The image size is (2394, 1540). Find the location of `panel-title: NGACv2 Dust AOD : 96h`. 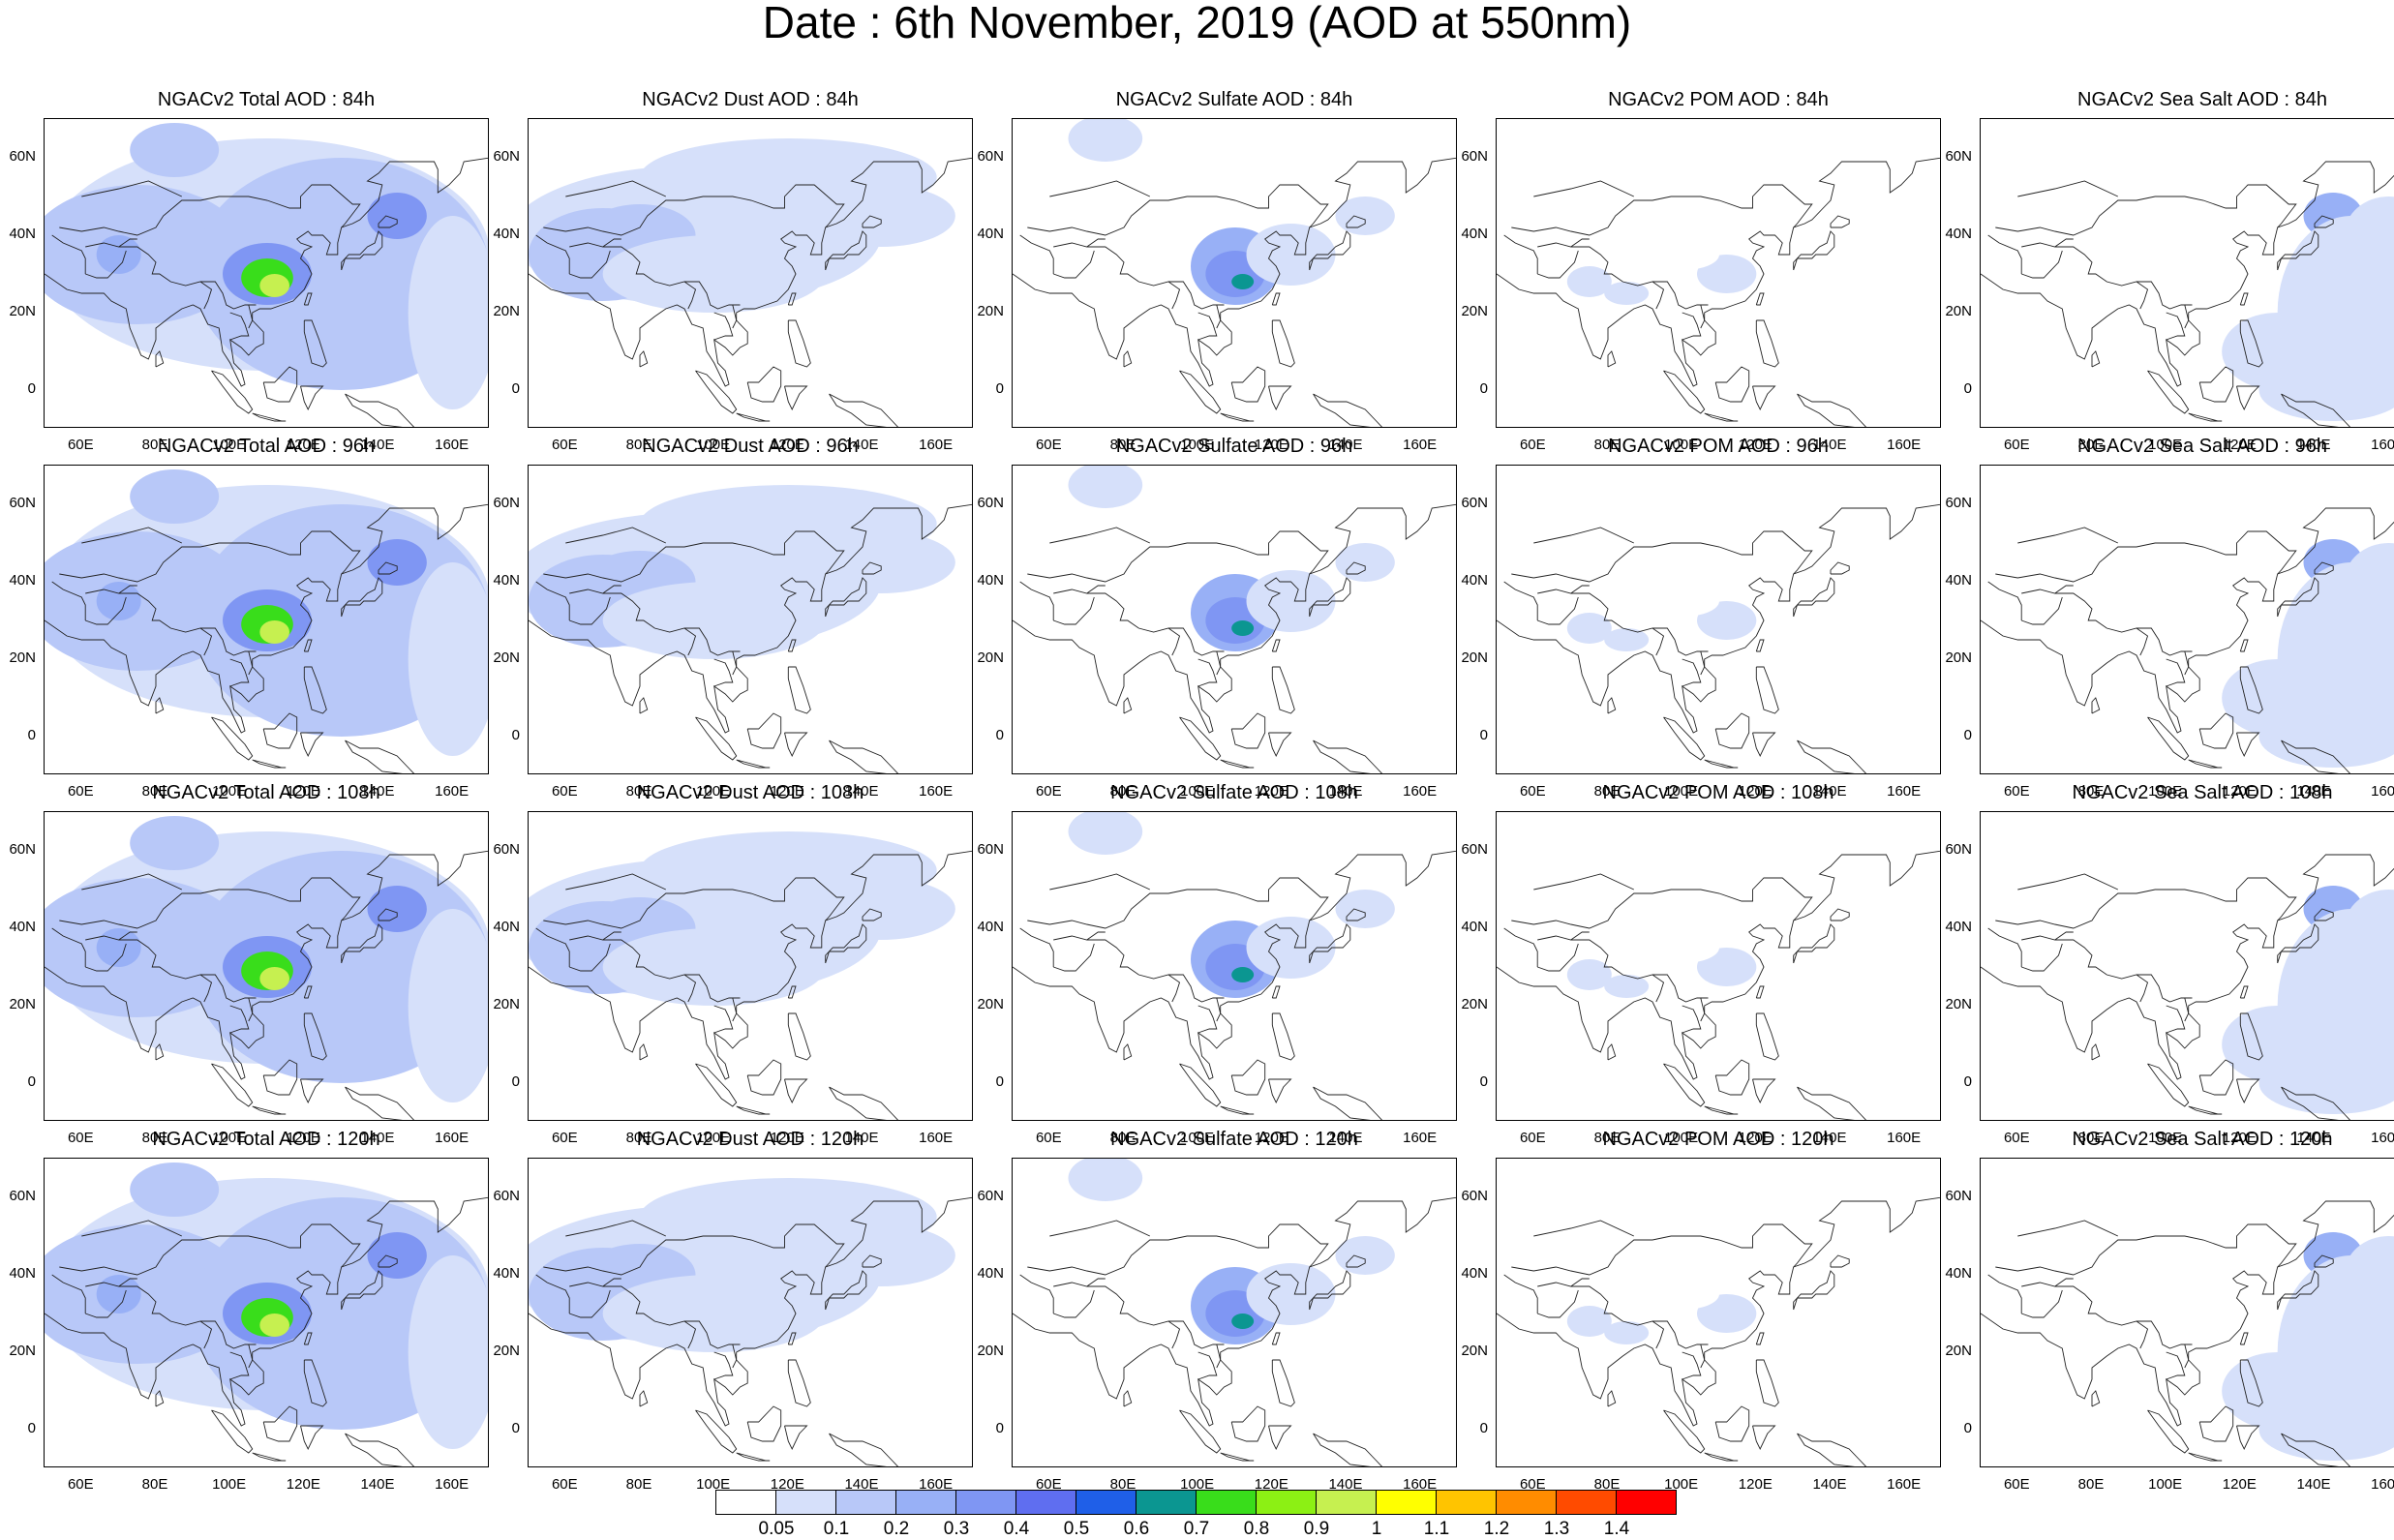

panel-title: NGACv2 Dust AOD : 96h is located at coordinates (751, 447).